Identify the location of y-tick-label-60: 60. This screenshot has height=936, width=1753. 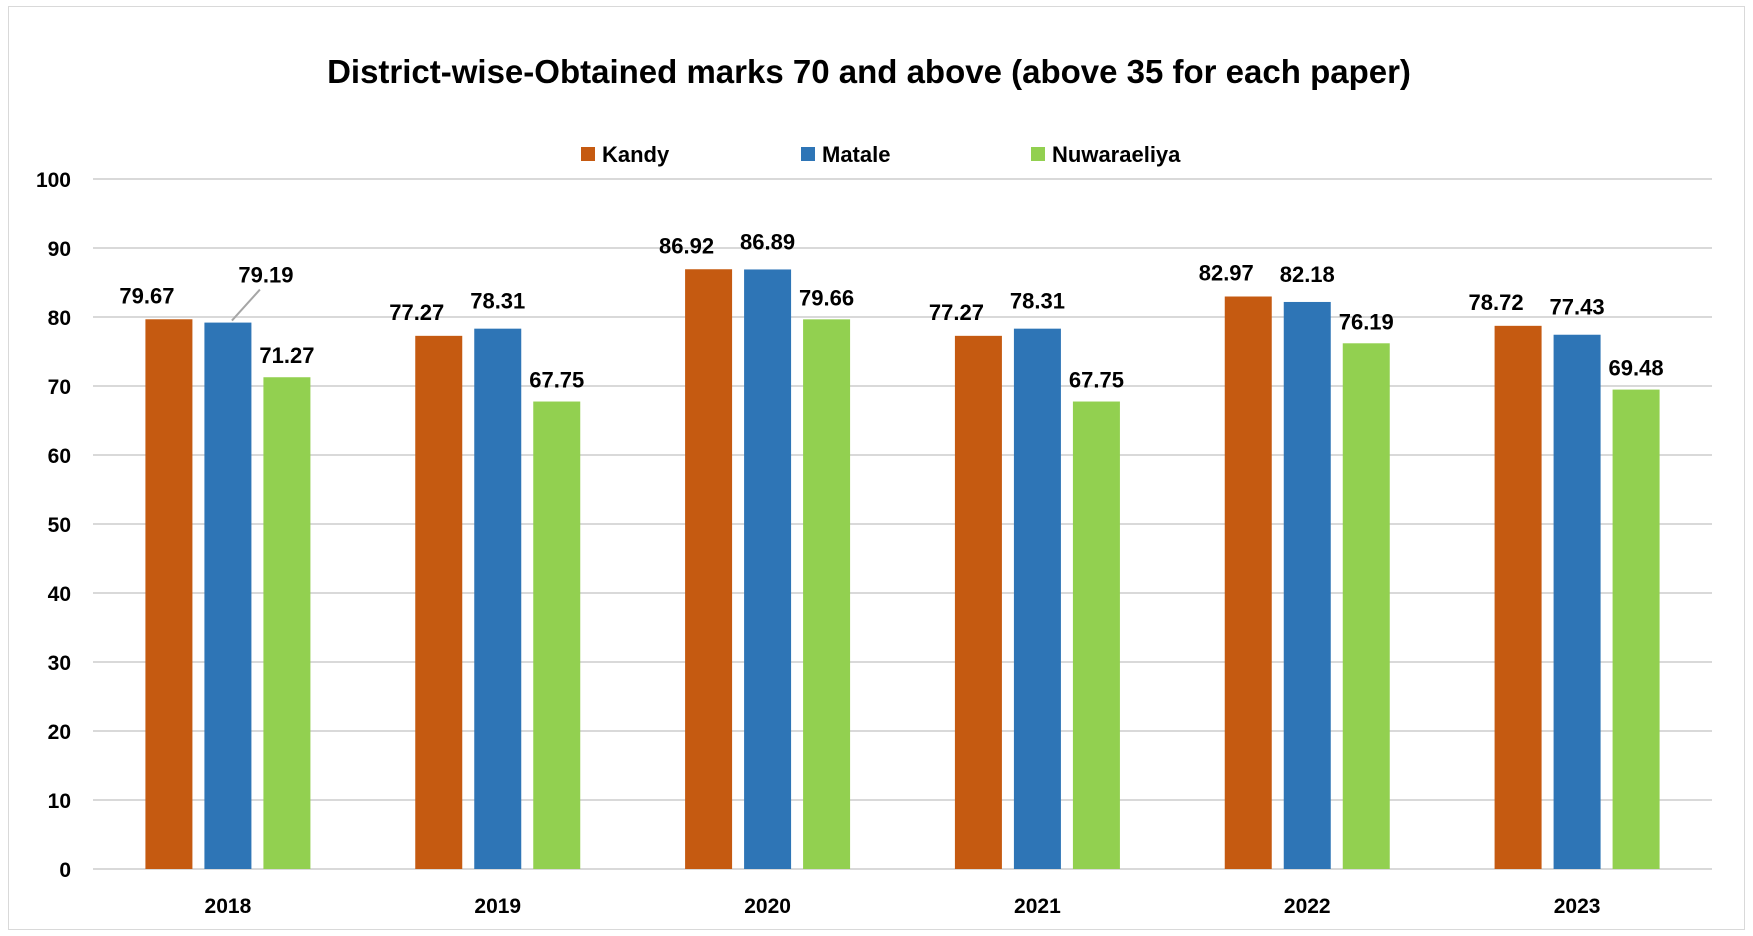
(59, 456).